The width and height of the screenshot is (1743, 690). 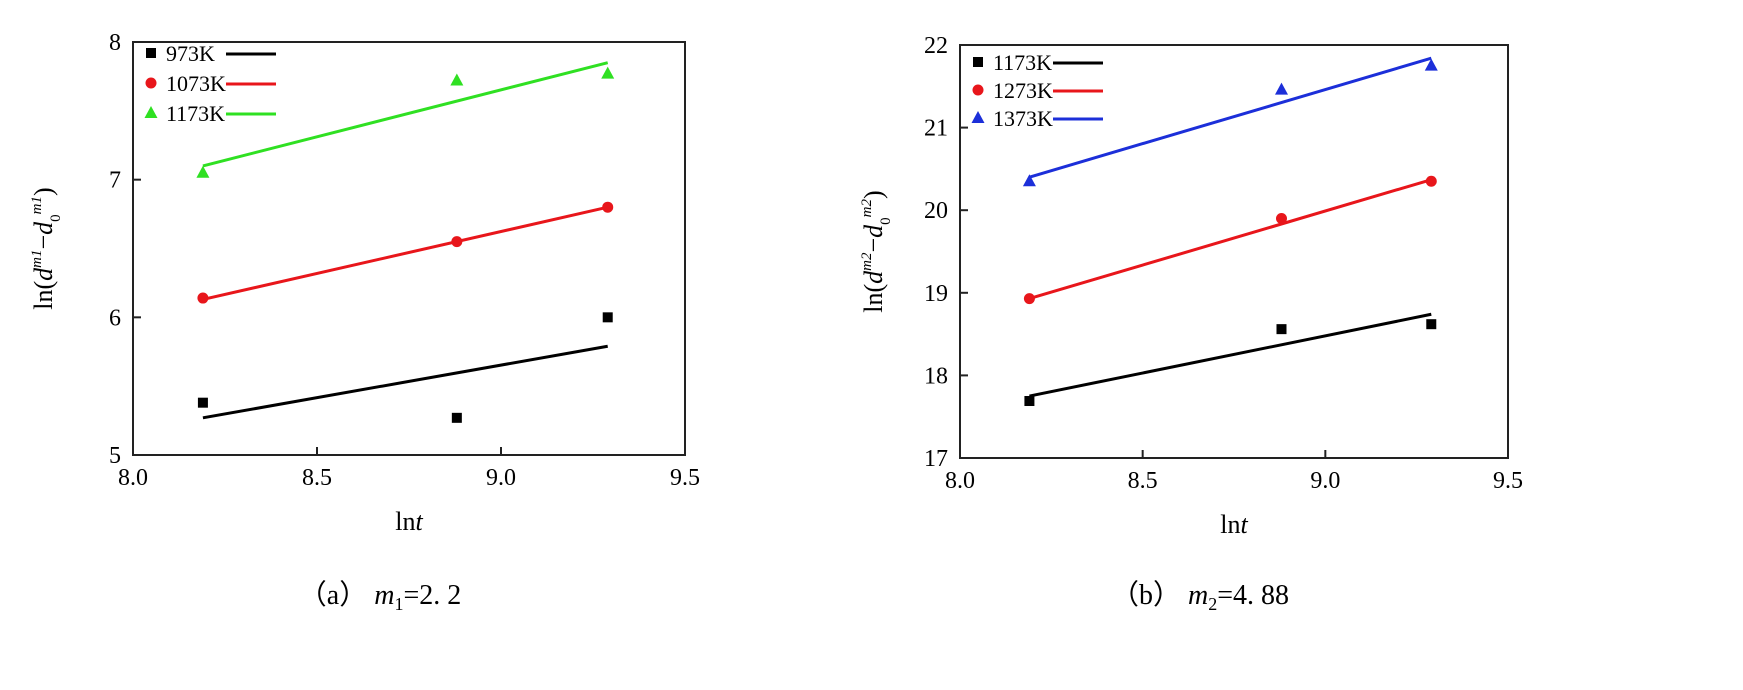 What do you see at coordinates (936, 459) in the screenshot?
I see `y-tick-label: 17` at bounding box center [936, 459].